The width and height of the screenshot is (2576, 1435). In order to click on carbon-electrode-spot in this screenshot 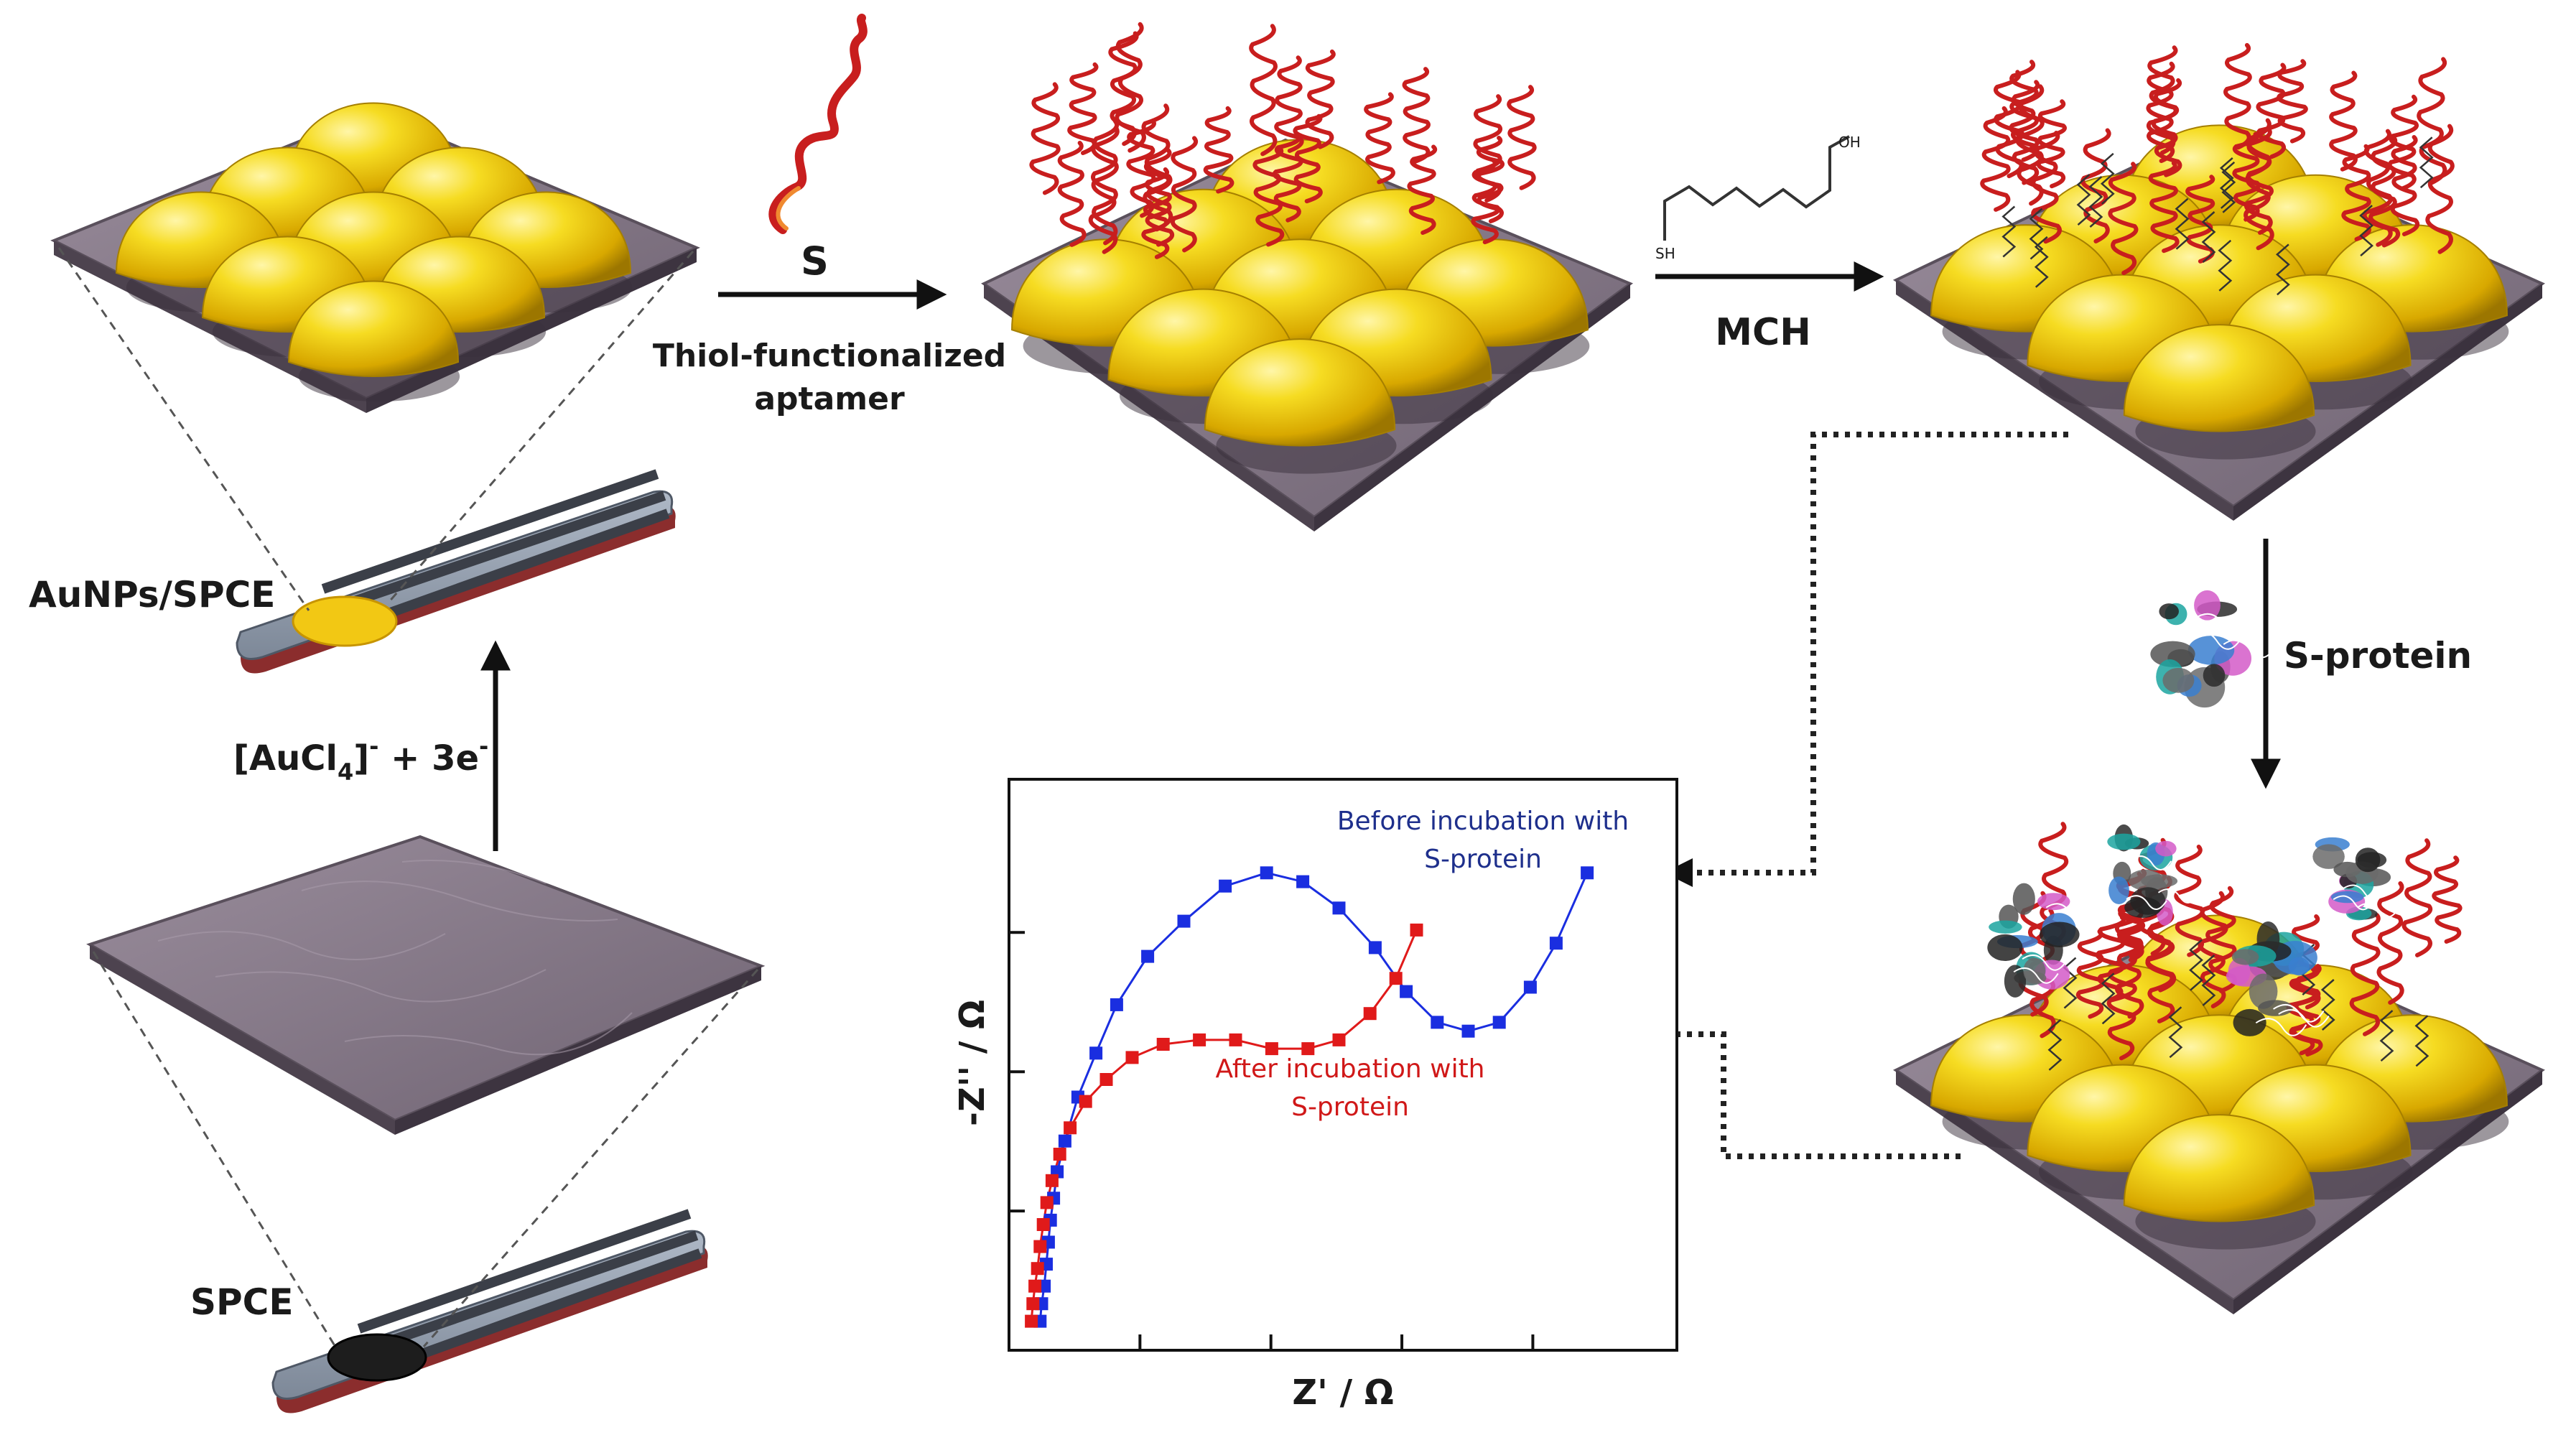, I will do `click(377, 1357)`.